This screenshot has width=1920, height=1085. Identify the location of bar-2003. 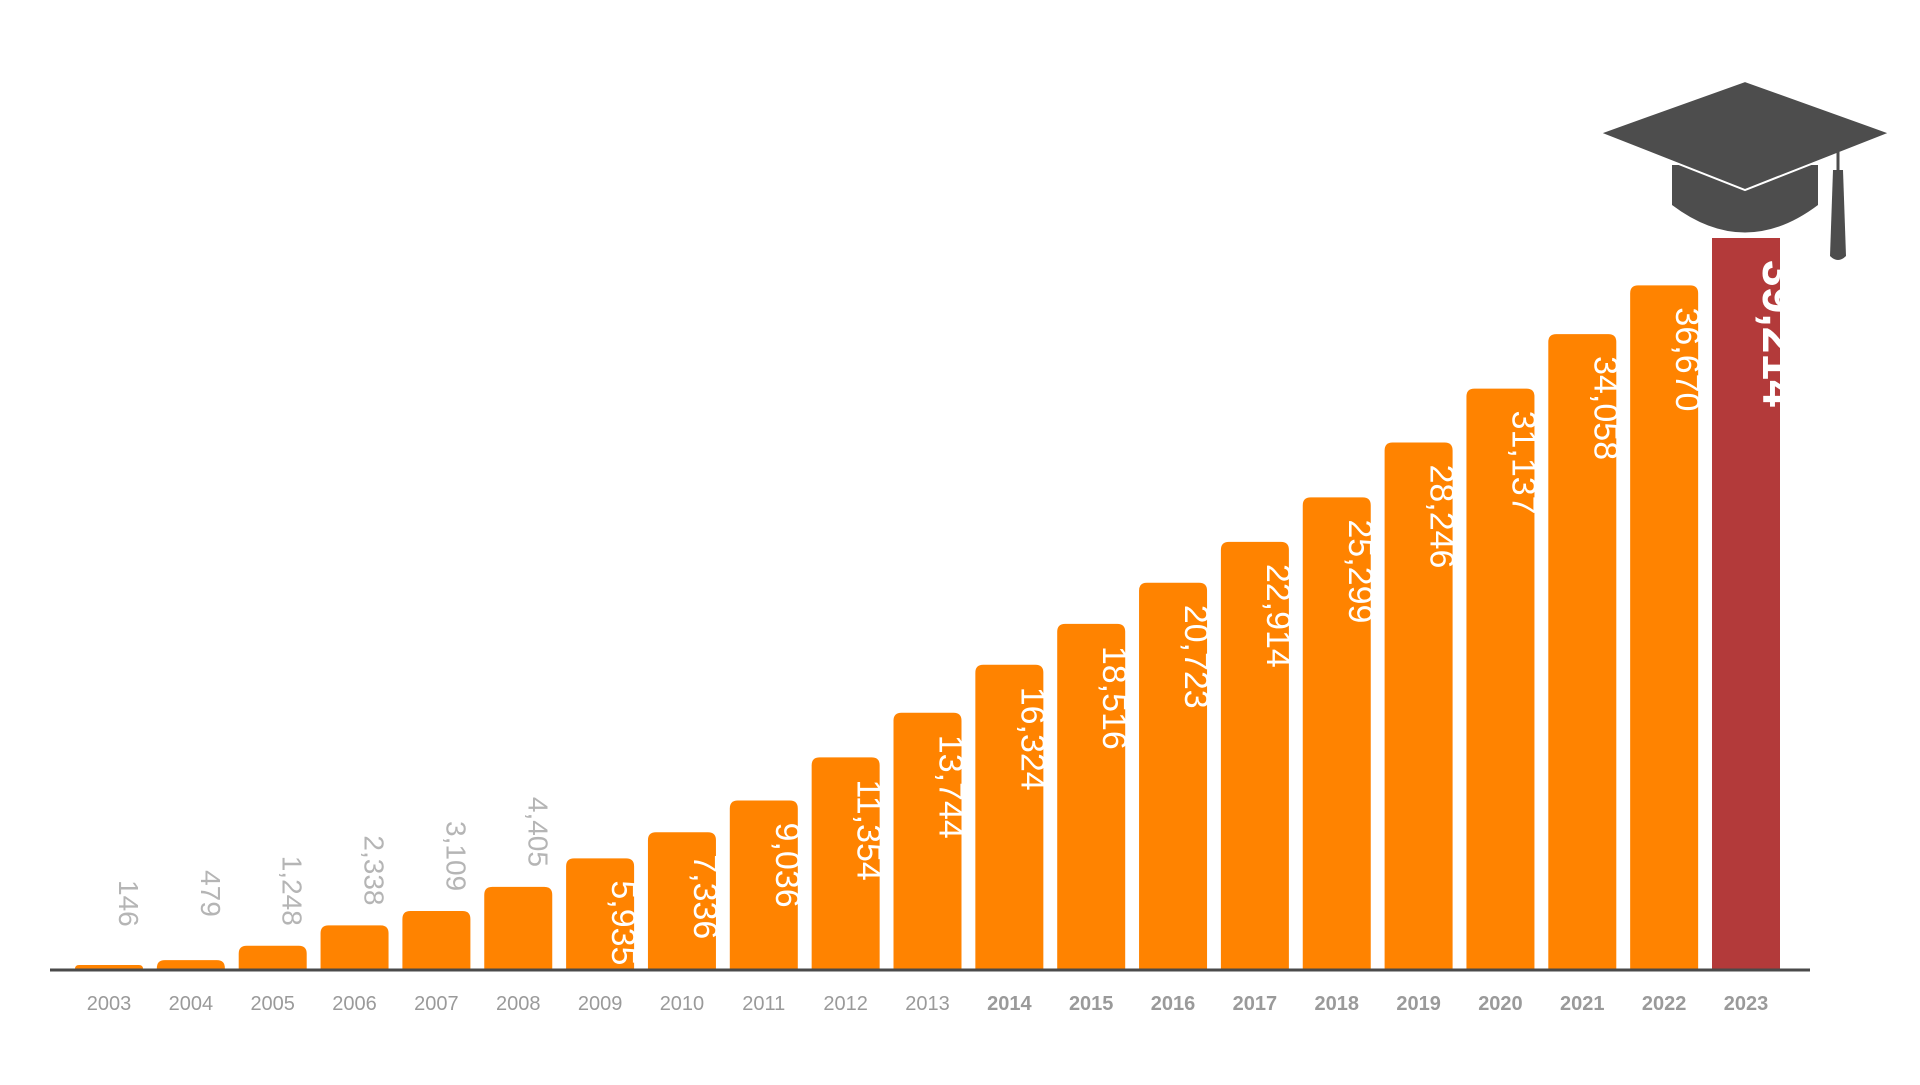
(109, 967).